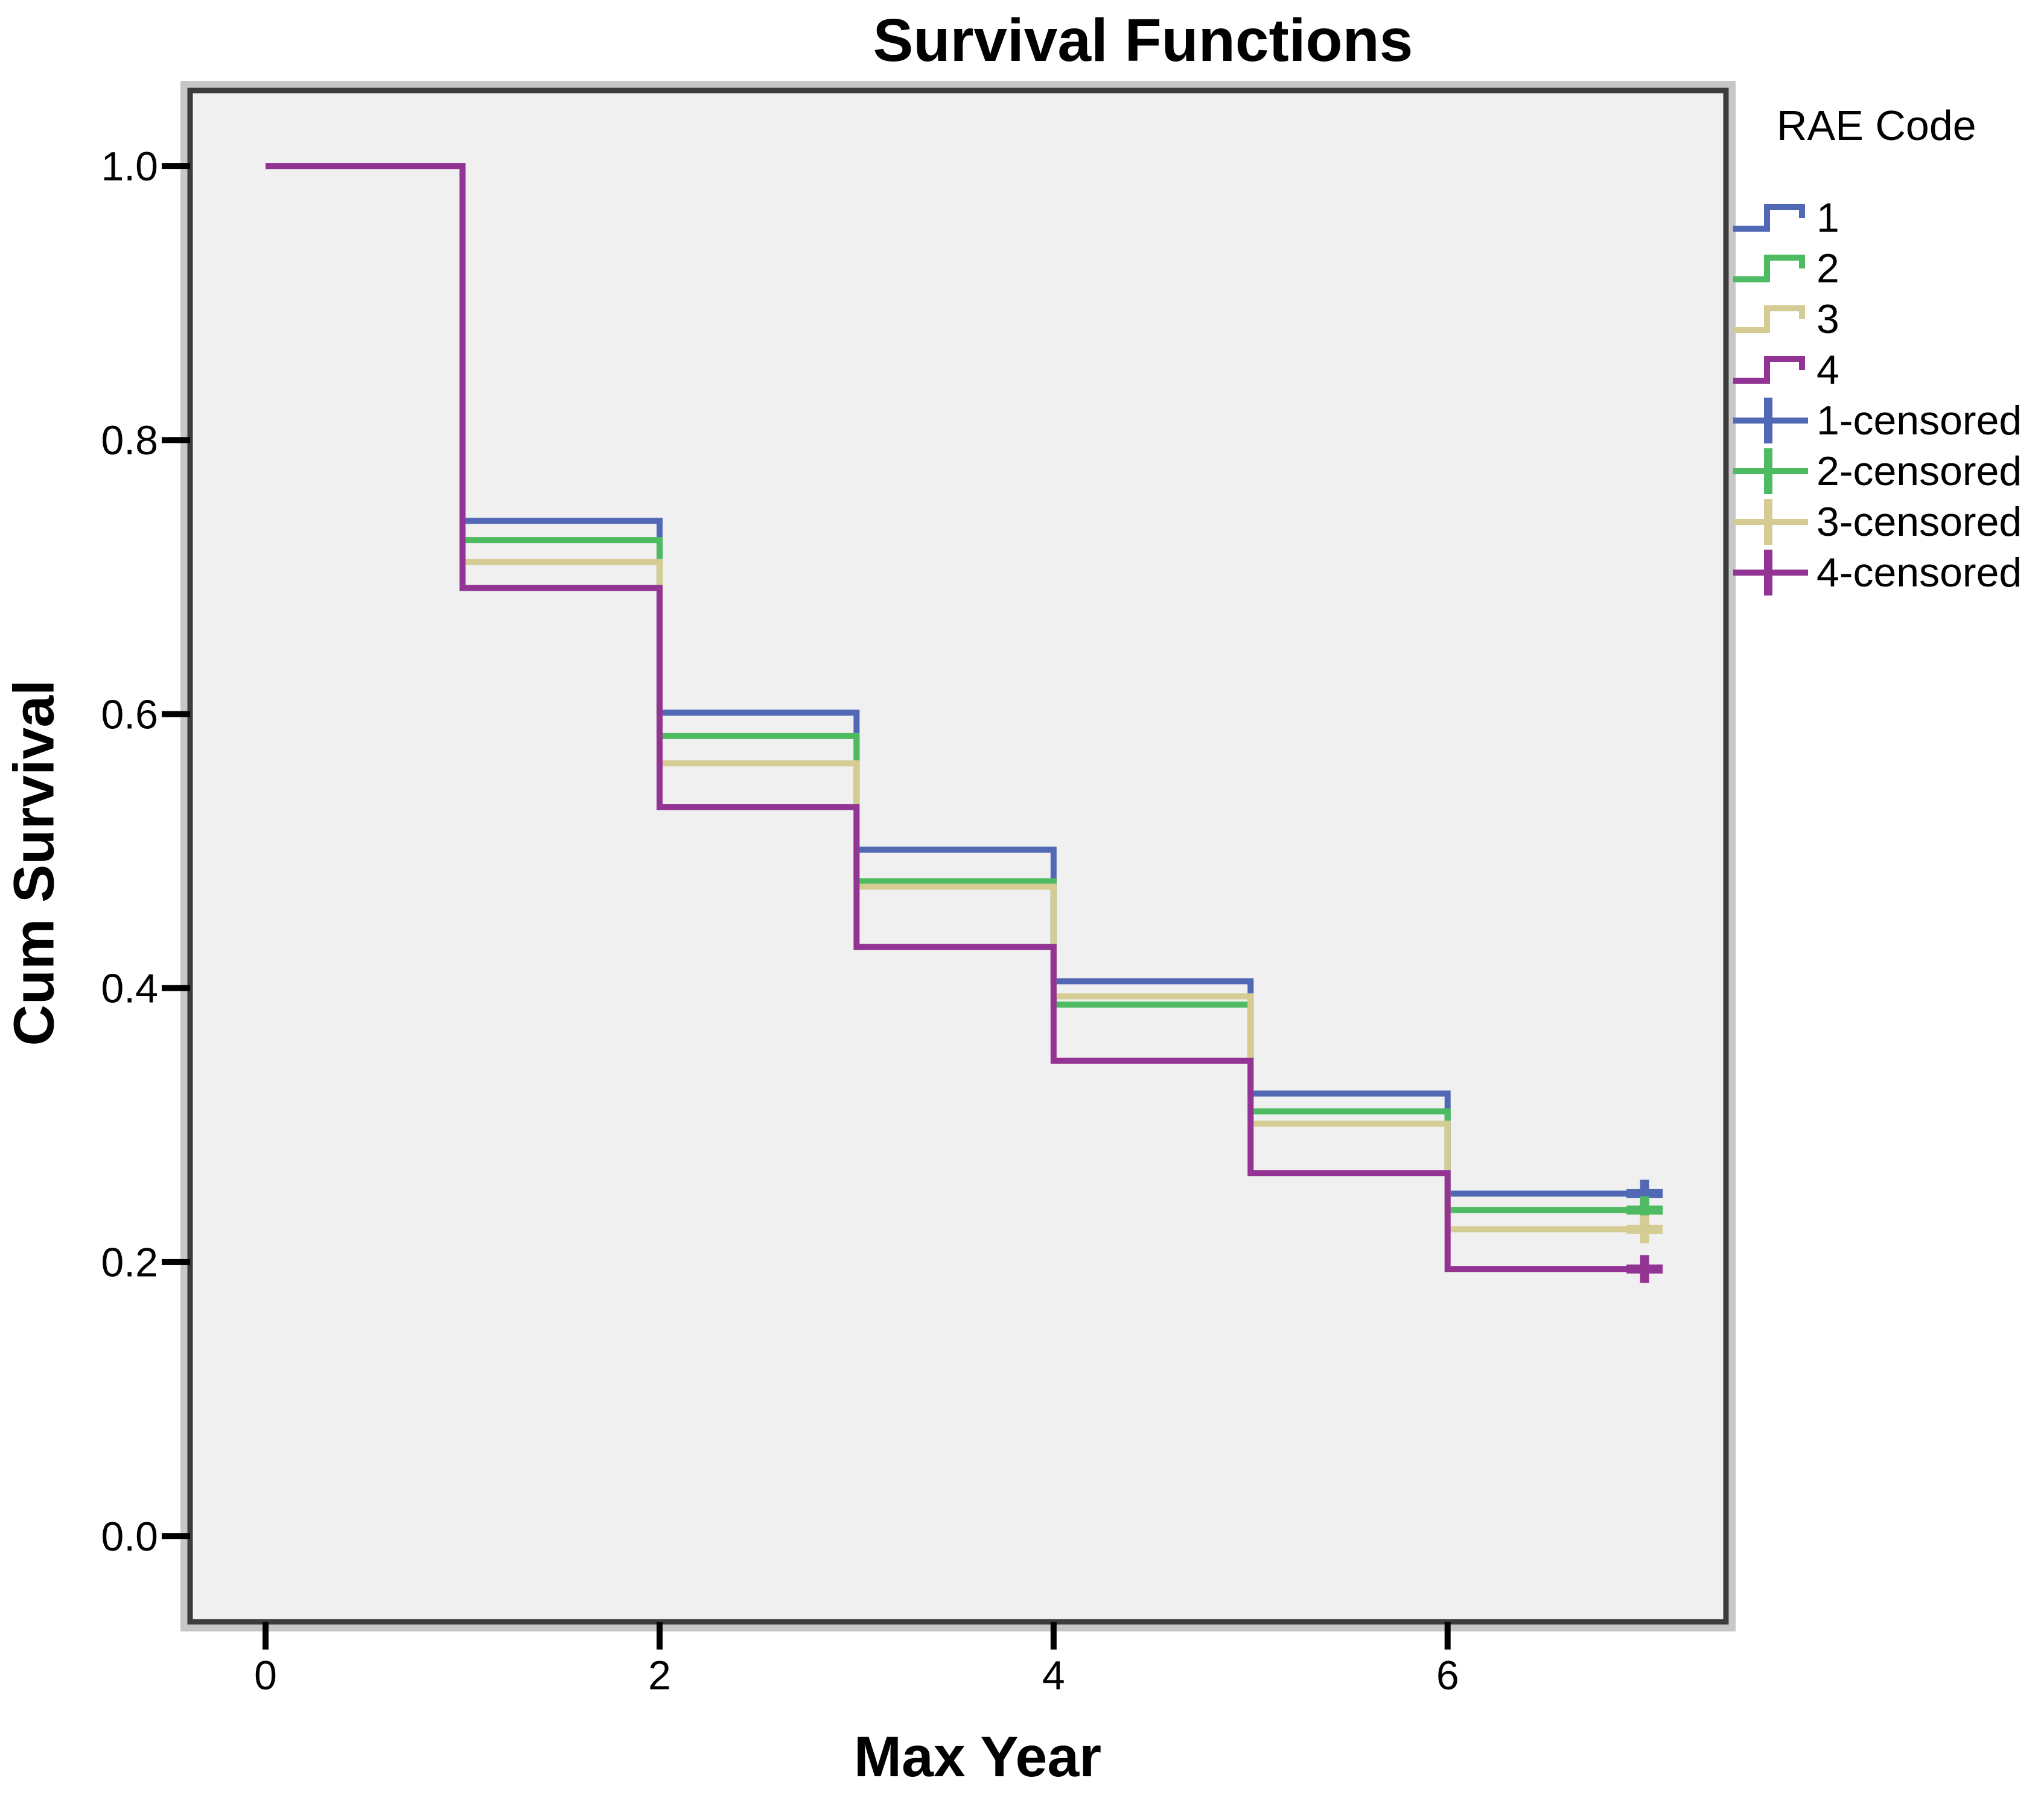 This screenshot has height=1804, width=2044. Describe the element at coordinates (659, 1675) in the screenshot. I see `x-tick-label: 2` at that location.